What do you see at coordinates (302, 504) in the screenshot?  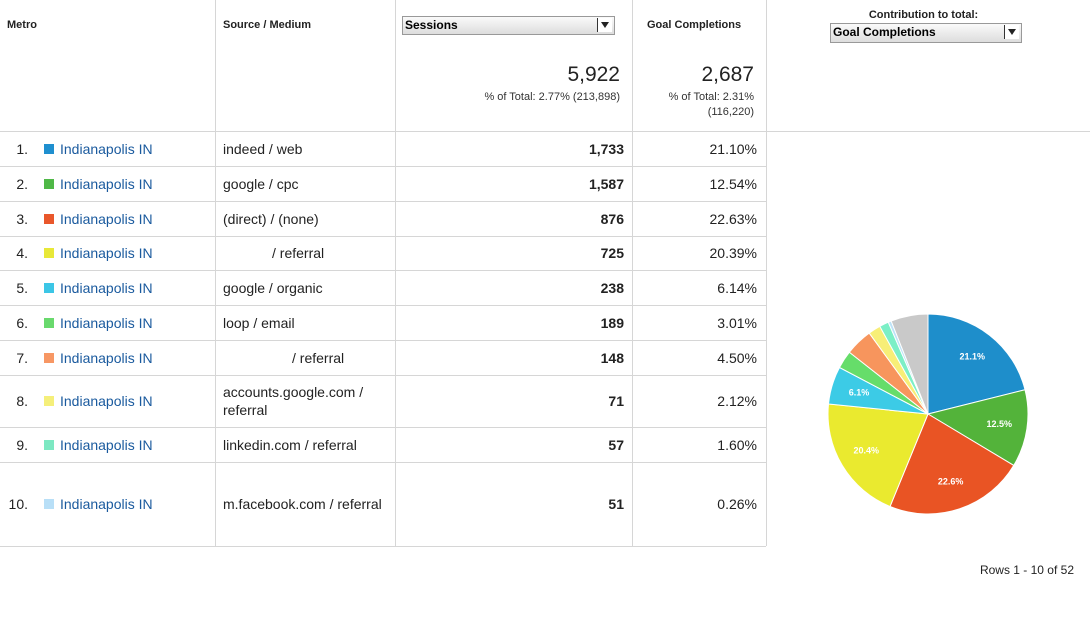 I see `source-medium: m.facebook.com / referral` at bounding box center [302, 504].